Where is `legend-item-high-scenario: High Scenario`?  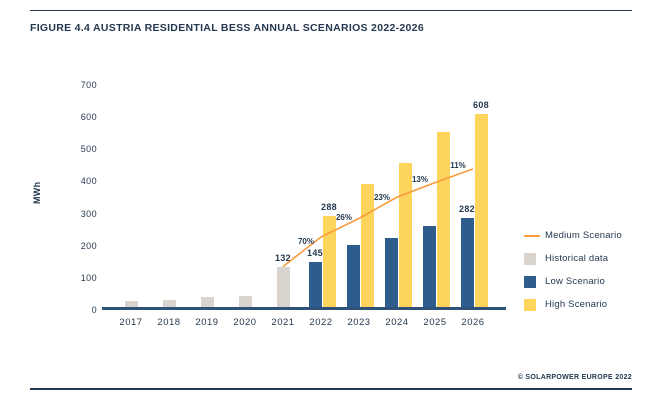
legend-item-high-scenario: High Scenario is located at coordinates (573, 304).